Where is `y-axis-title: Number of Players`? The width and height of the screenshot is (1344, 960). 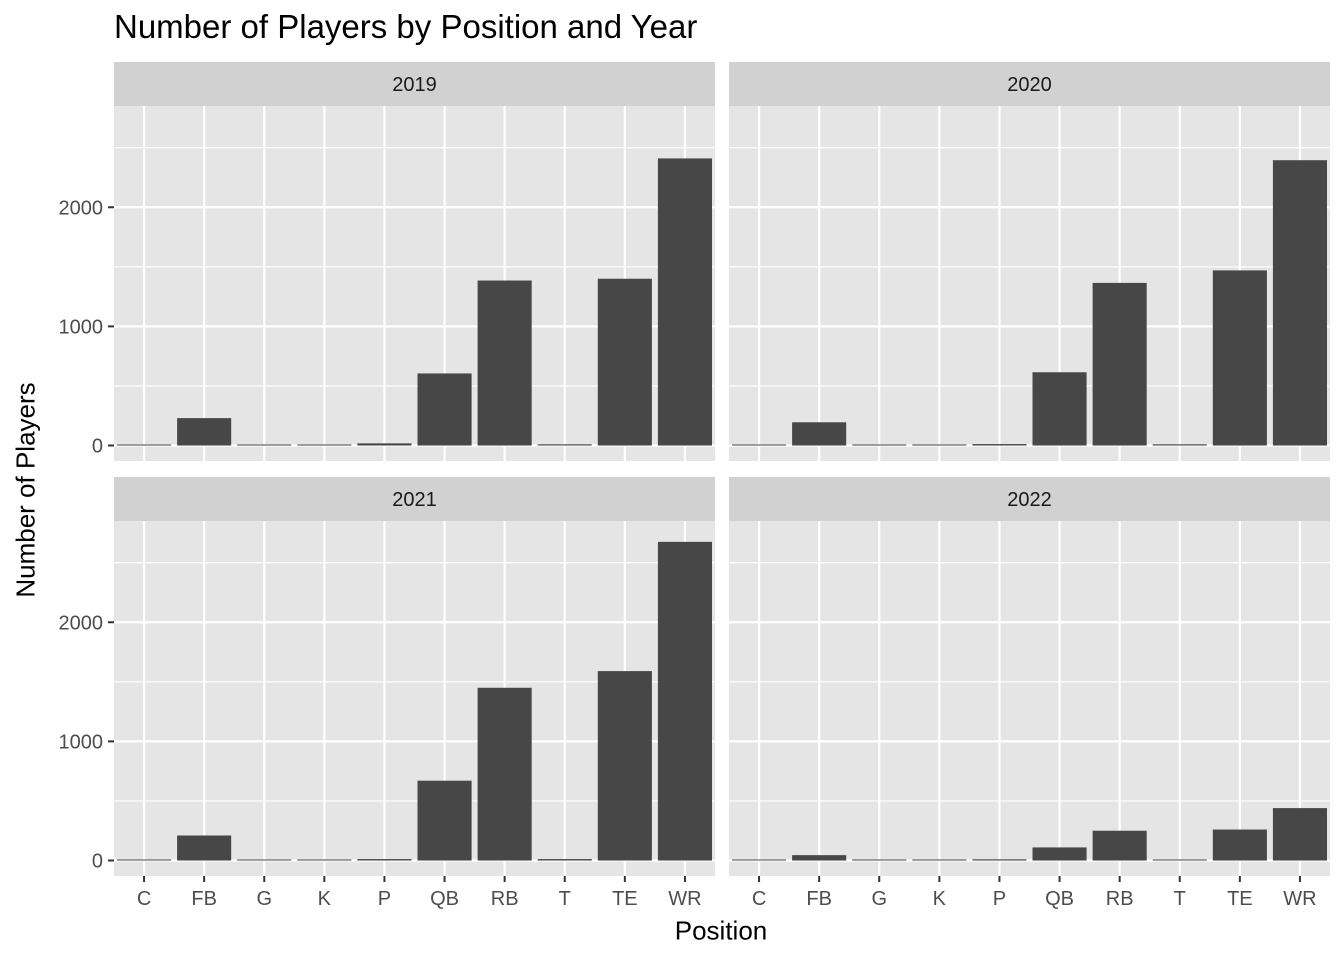
y-axis-title: Number of Players is located at coordinates (25, 490).